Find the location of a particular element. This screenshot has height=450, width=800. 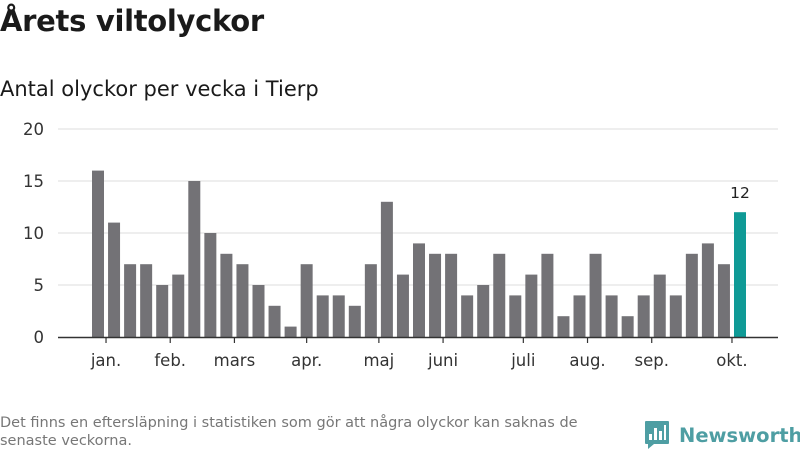

x-tick-label: aug. is located at coordinates (587, 360).